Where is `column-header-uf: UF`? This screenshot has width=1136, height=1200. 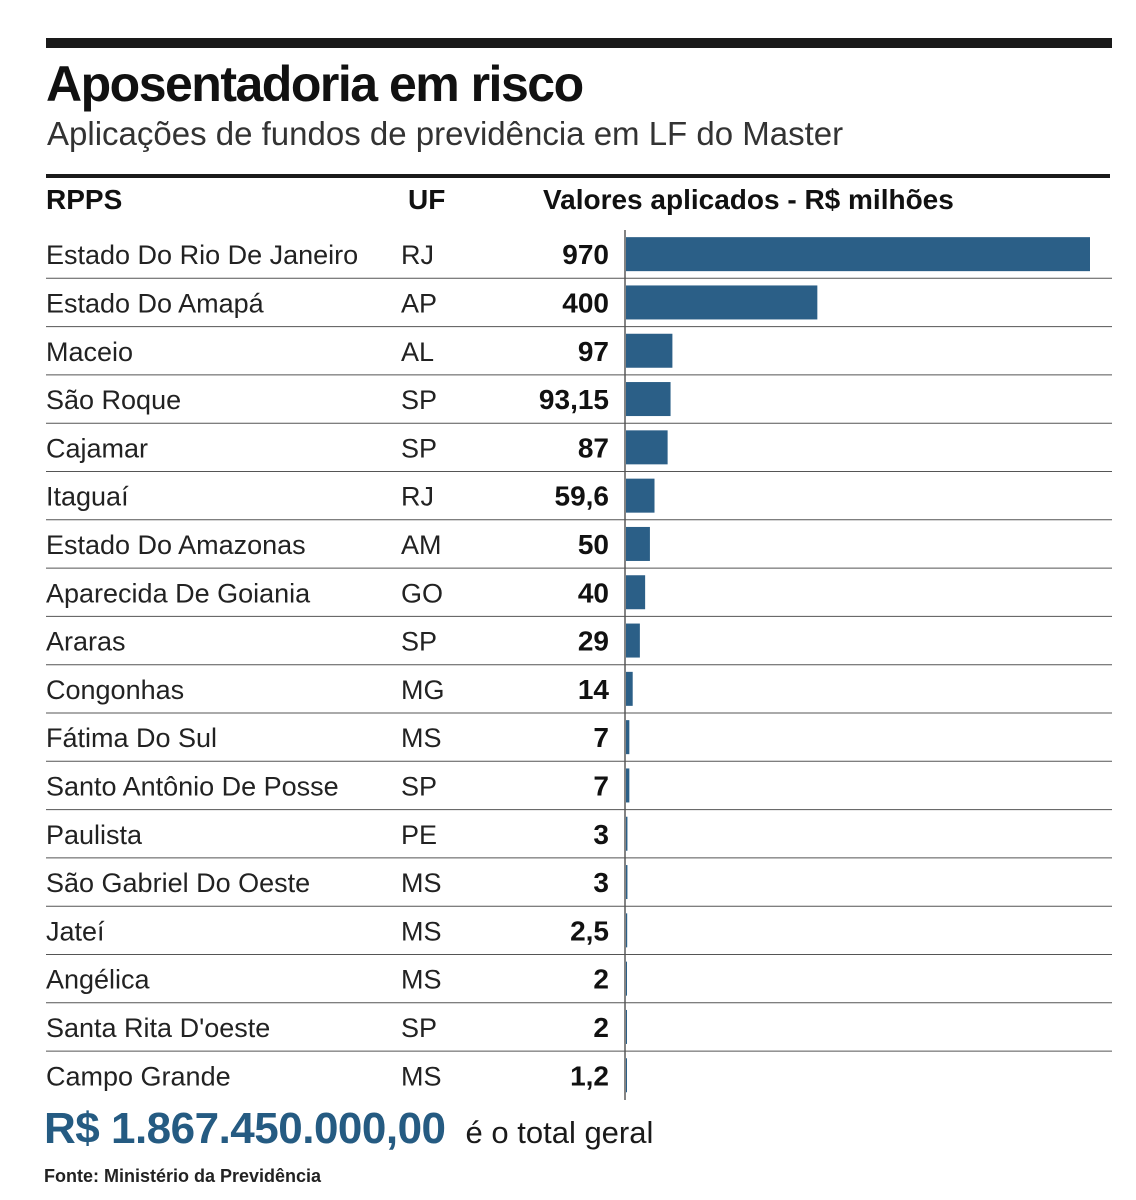 column-header-uf: UF is located at coordinates (427, 199).